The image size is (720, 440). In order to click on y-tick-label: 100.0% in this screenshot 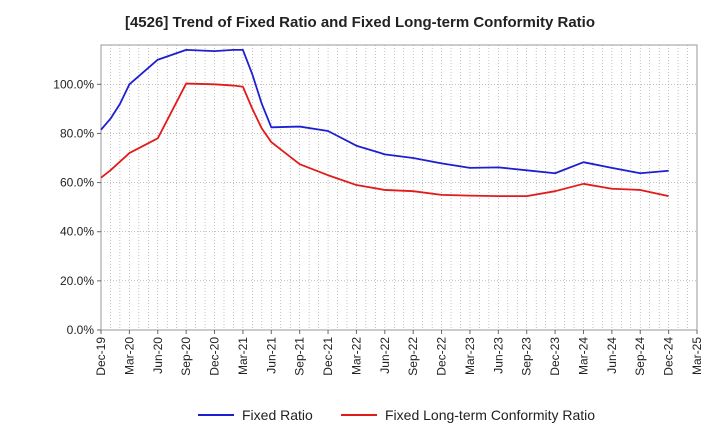, I will do `click(73, 84)`.